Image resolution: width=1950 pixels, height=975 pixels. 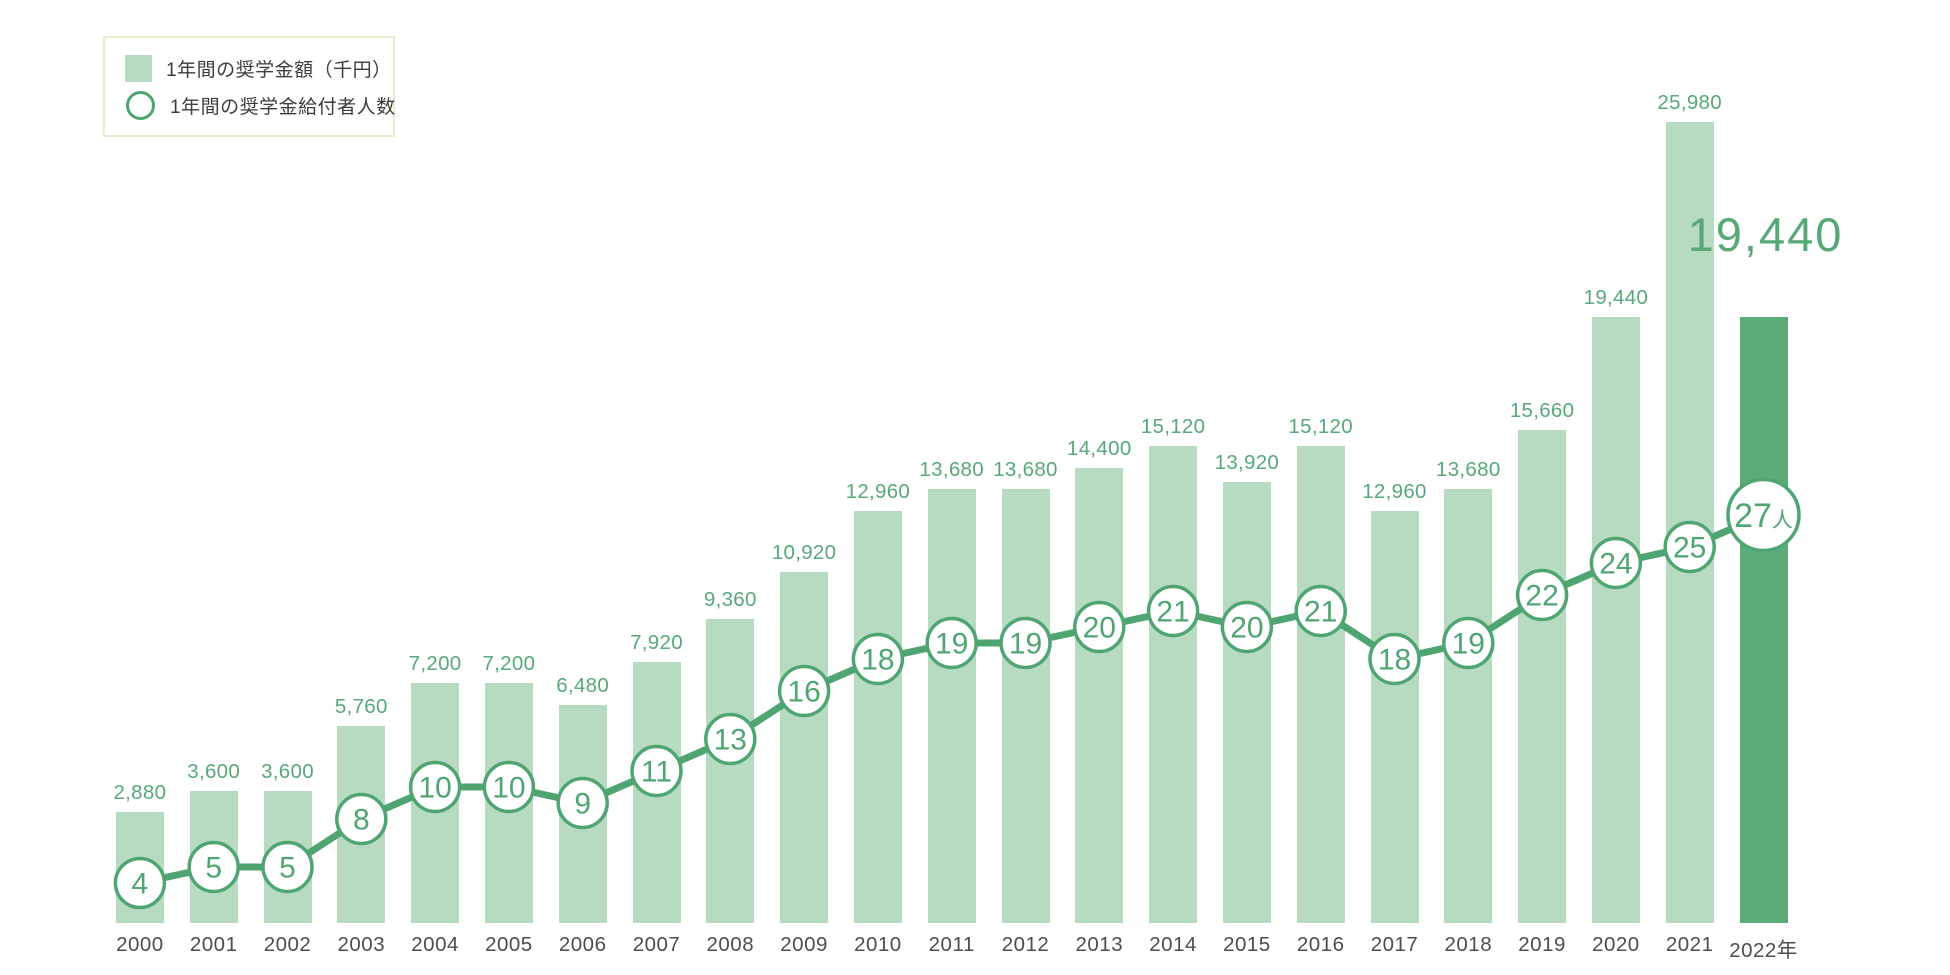 What do you see at coordinates (1025, 944) in the screenshot?
I see `year-axis-label: 2012` at bounding box center [1025, 944].